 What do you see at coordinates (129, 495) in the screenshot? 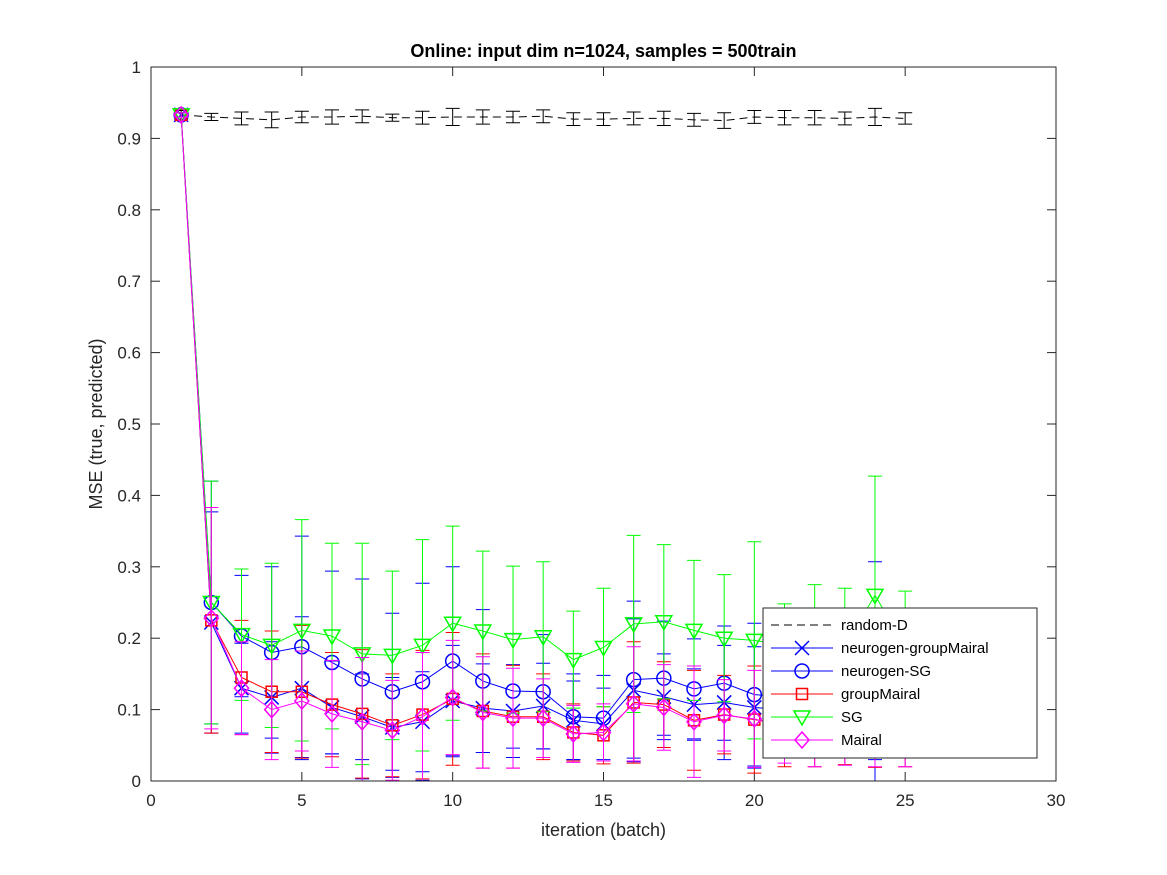
I see `y-tick-label-0-4: 0.4` at bounding box center [129, 495].